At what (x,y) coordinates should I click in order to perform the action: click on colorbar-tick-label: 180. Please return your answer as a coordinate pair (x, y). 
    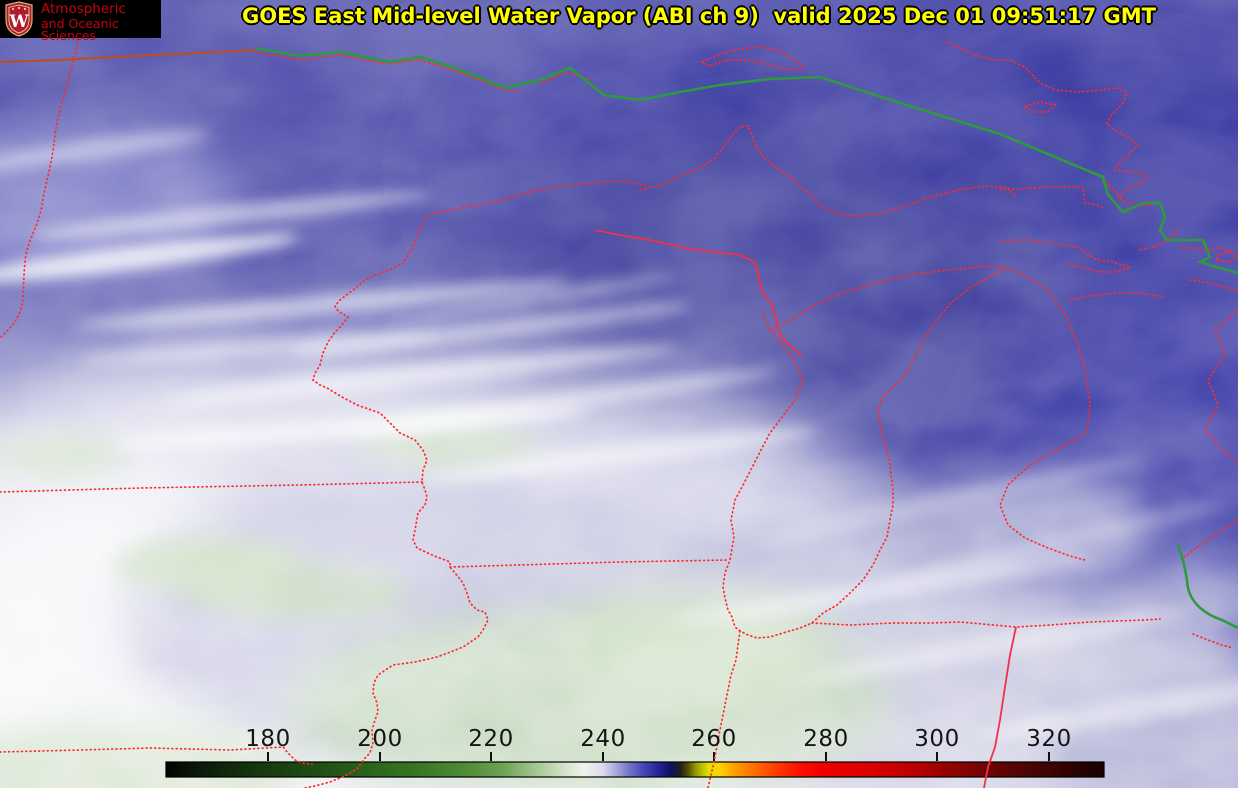
    Looking at the image, I should click on (268, 739).